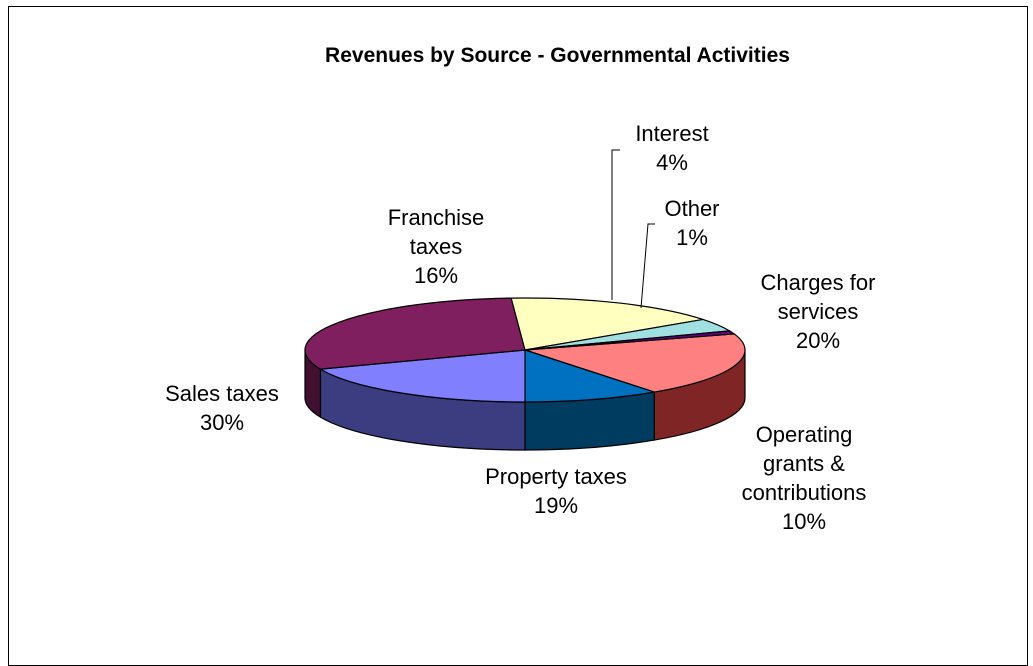 The width and height of the screenshot is (1033, 666). Describe the element at coordinates (671, 133) in the screenshot. I see `slice-label-interest: Interest` at that location.